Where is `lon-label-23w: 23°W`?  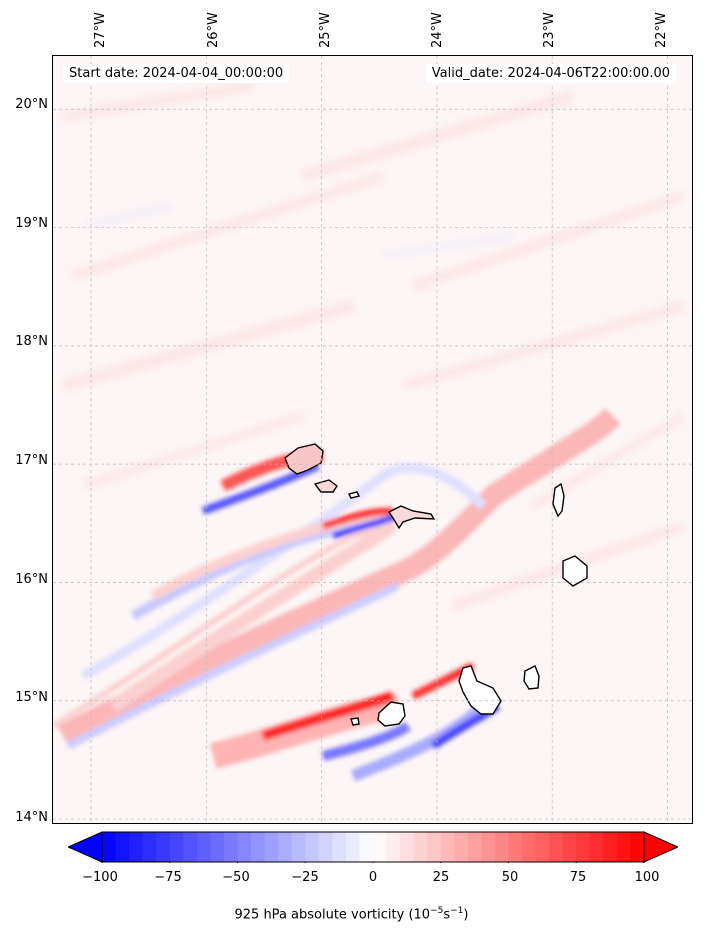
lon-label-23w: 23°W is located at coordinates (549, 30).